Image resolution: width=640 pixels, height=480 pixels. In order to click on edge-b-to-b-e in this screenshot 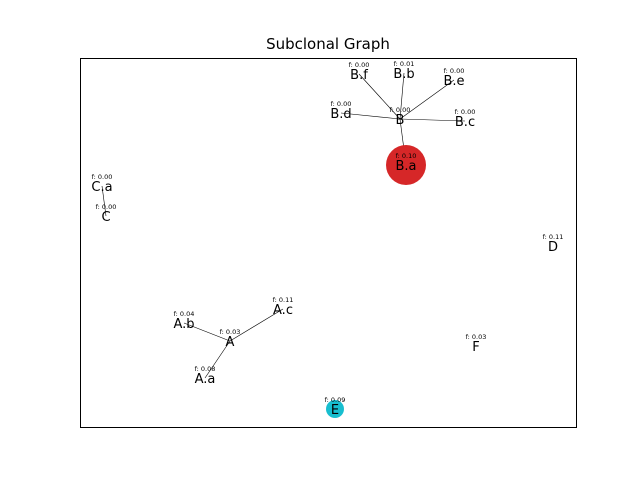, I will do `click(427, 99)`.